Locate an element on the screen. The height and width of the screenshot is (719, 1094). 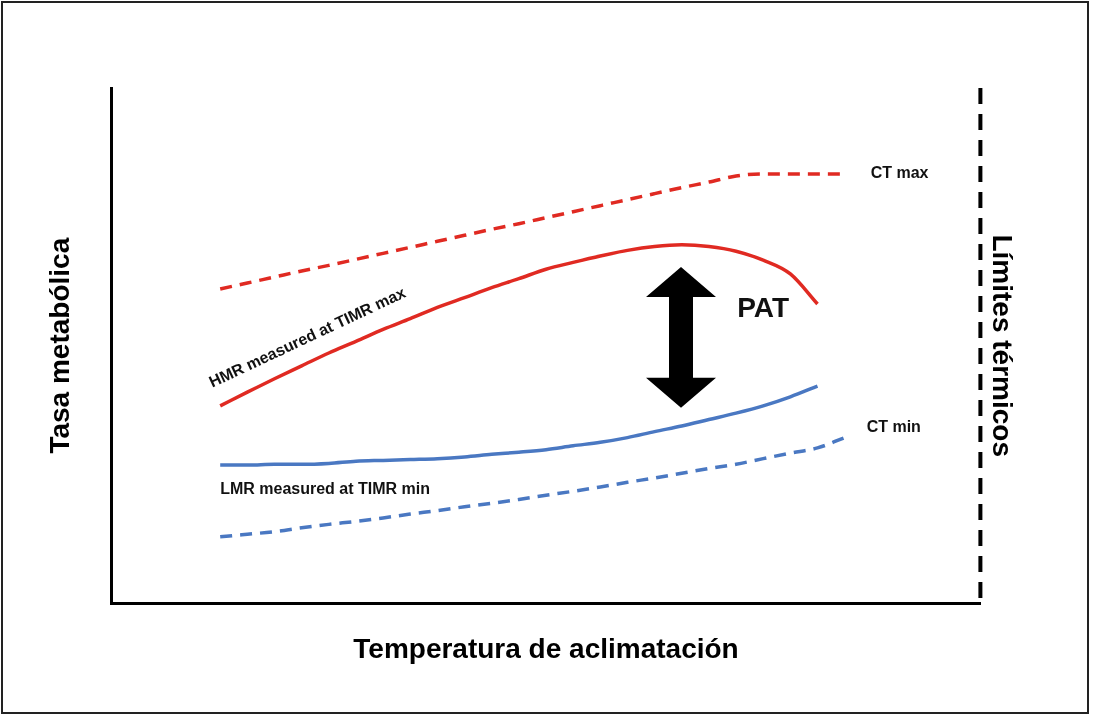
series-label: LMR measured at TIMR min is located at coordinates (325, 488).